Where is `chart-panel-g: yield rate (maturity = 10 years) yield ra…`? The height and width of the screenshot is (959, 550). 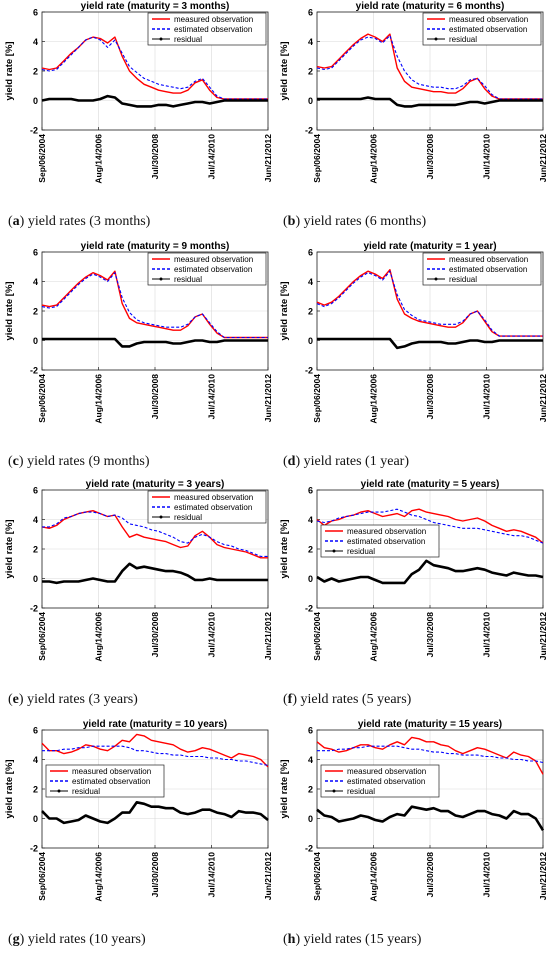
chart-panel-g: yield rate (maturity = 10 years) yield ra… is located at coordinates (137, 838).